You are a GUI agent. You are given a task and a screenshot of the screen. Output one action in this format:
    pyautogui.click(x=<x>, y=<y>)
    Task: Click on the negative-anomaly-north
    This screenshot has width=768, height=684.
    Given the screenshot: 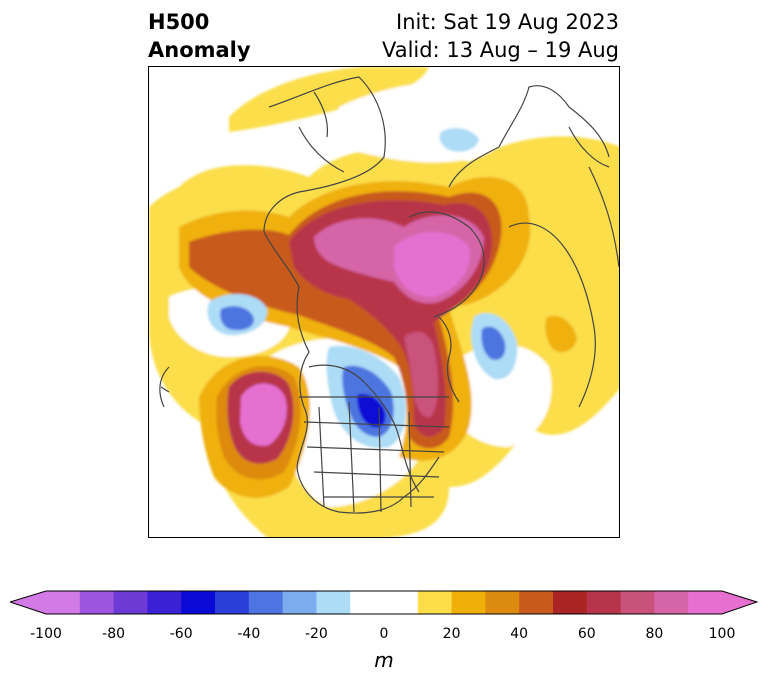 What is the action you would take?
    pyautogui.click(x=459, y=139)
    